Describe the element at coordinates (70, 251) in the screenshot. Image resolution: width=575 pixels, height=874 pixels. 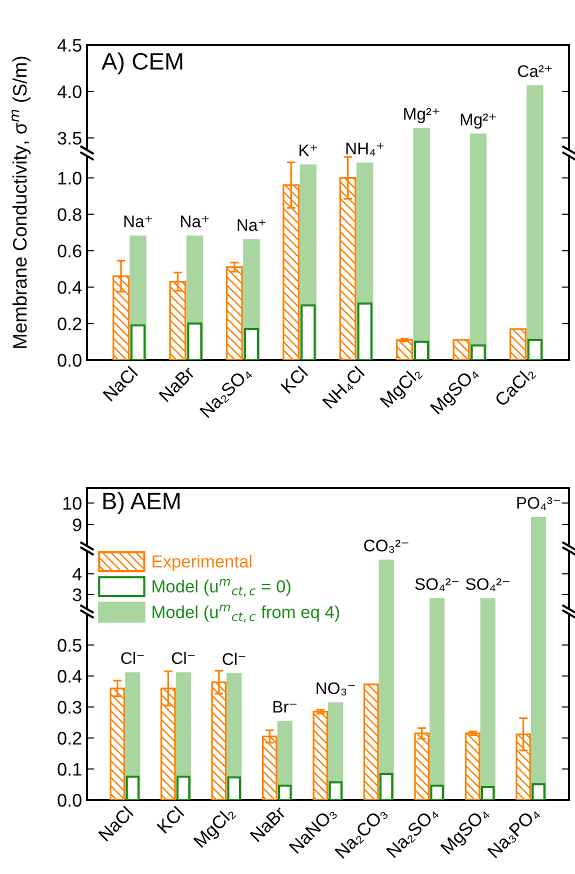
I see `y-tick-label: 0.6` at that location.